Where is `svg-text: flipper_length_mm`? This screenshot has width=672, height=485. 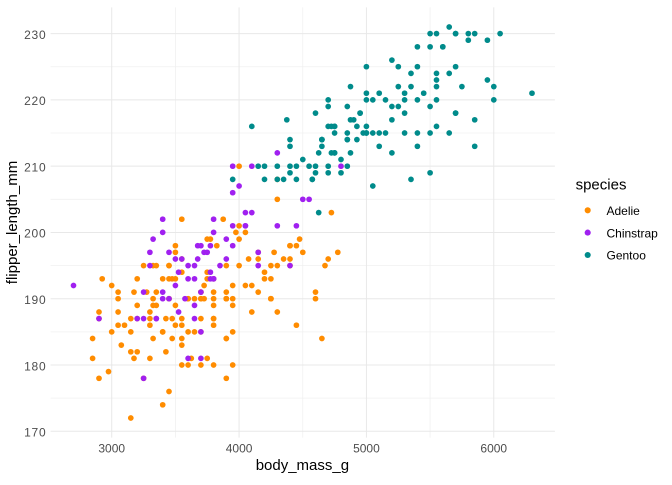
svg-text: flipper_length_mm is located at coordinates (12, 222).